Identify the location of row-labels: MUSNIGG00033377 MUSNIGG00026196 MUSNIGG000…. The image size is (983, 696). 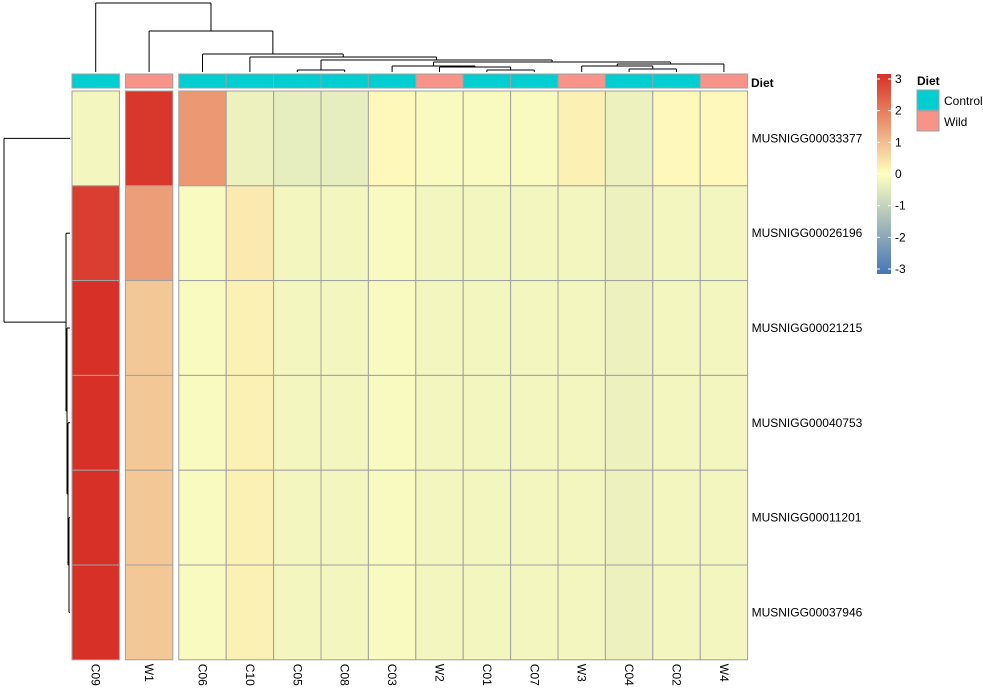
(807, 375).